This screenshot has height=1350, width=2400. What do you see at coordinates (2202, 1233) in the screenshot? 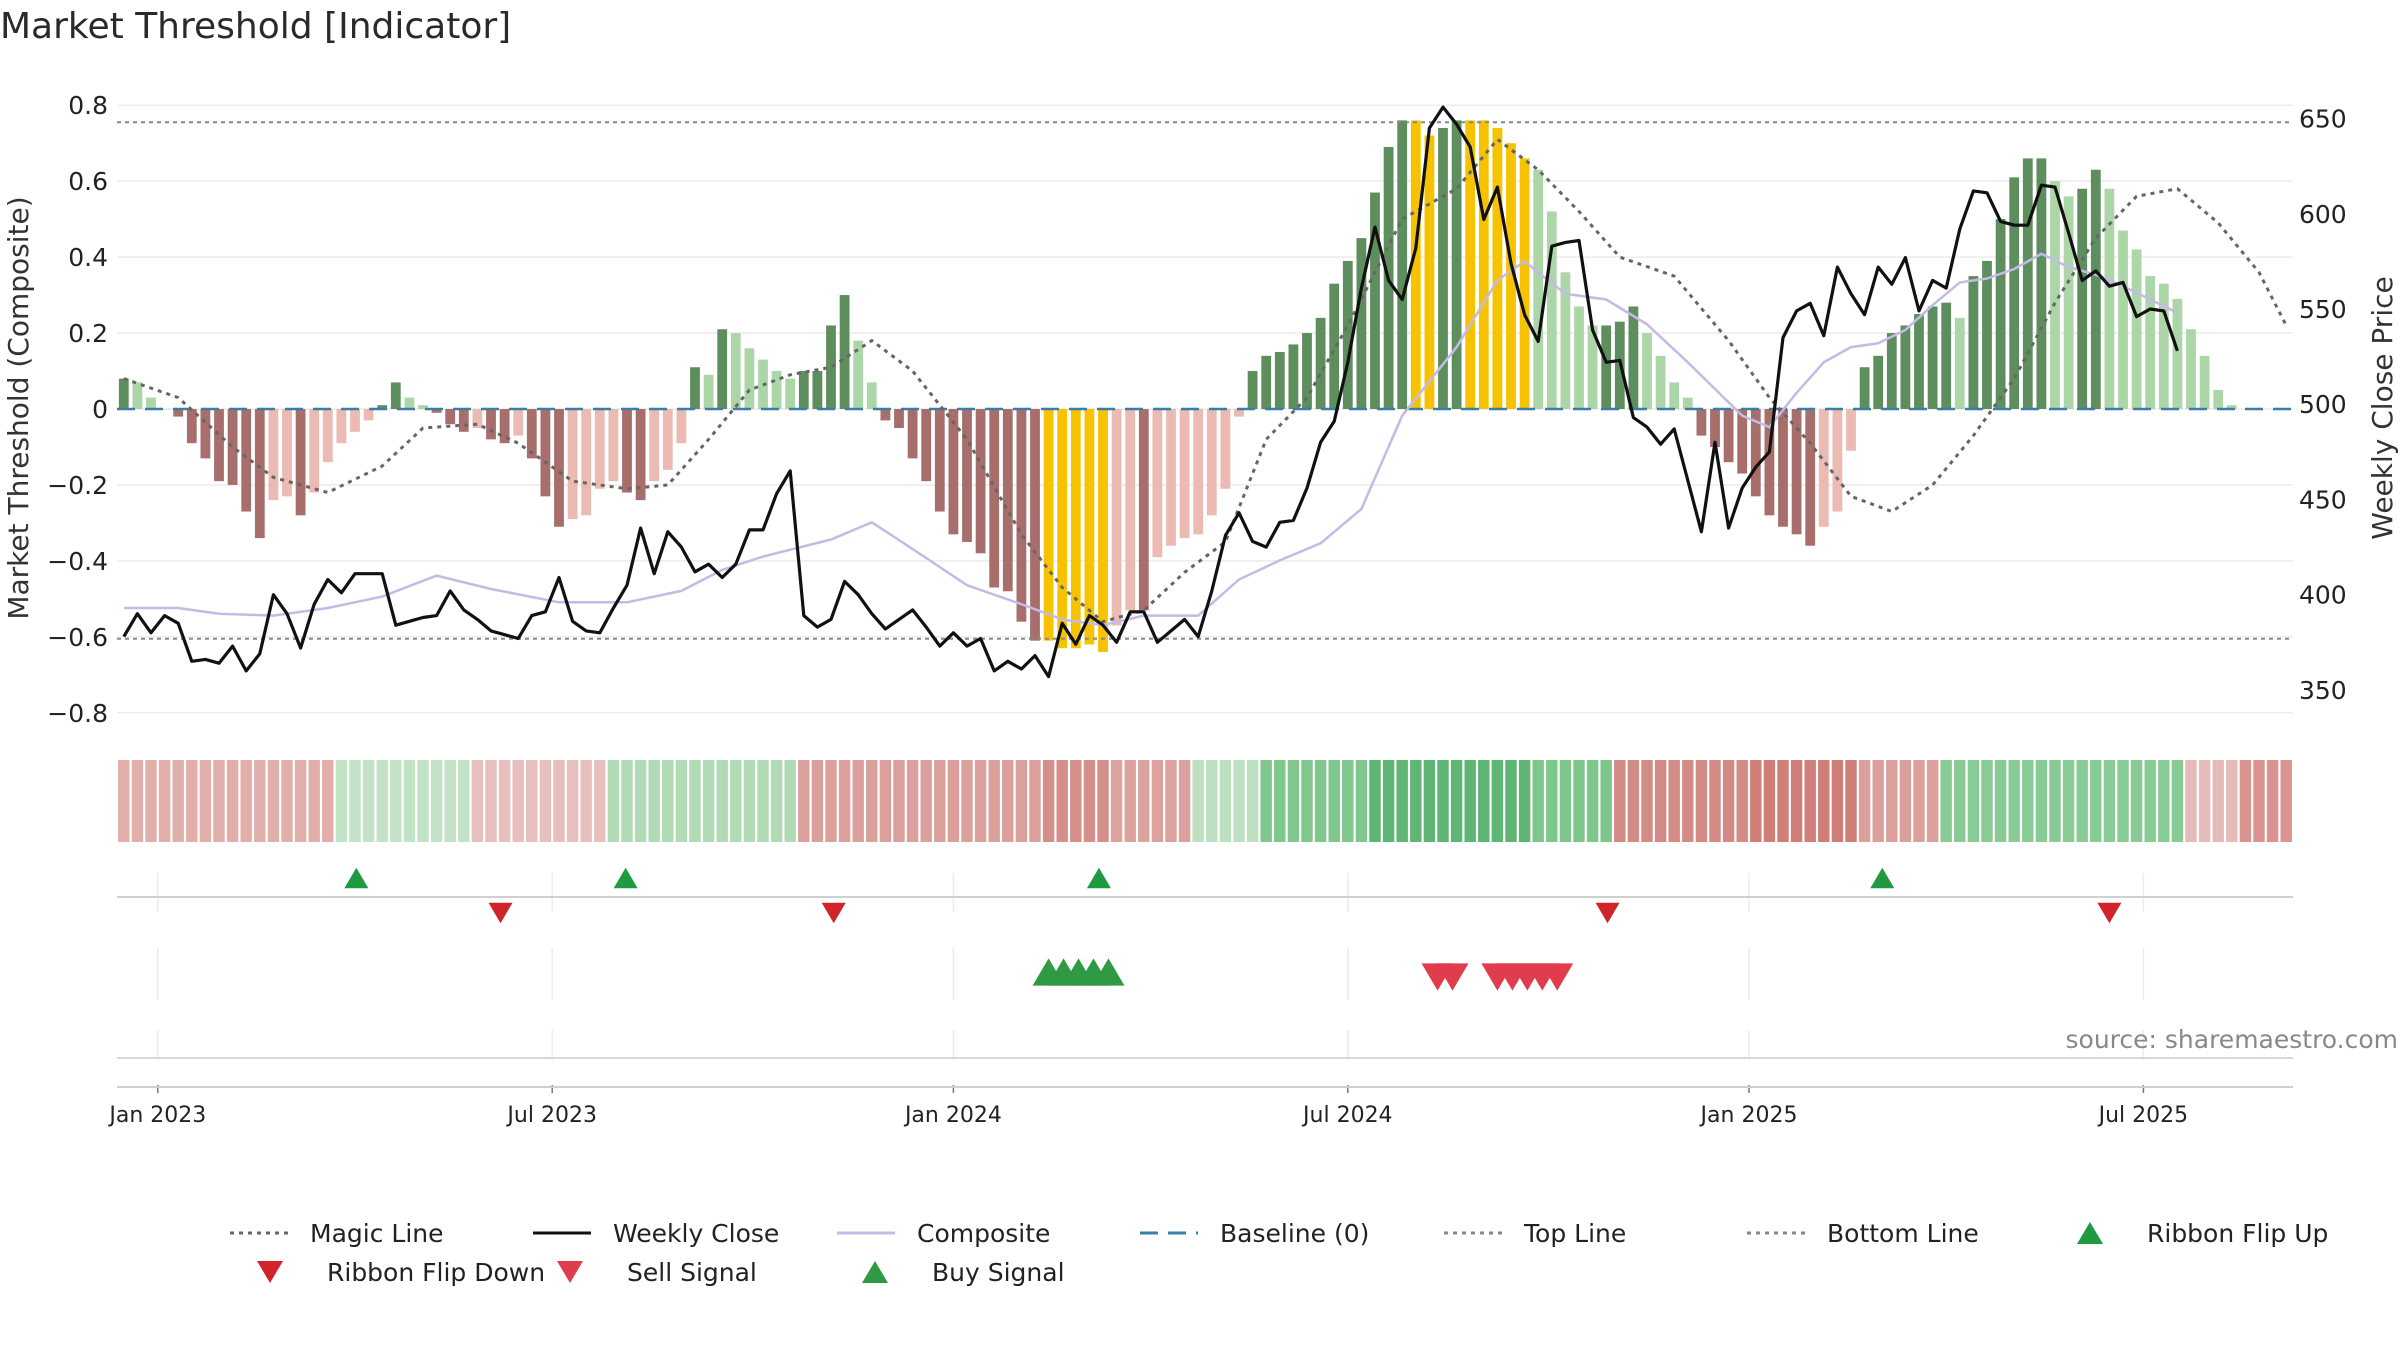
I see `legend-item: Ribbon Flip Up` at bounding box center [2202, 1233].